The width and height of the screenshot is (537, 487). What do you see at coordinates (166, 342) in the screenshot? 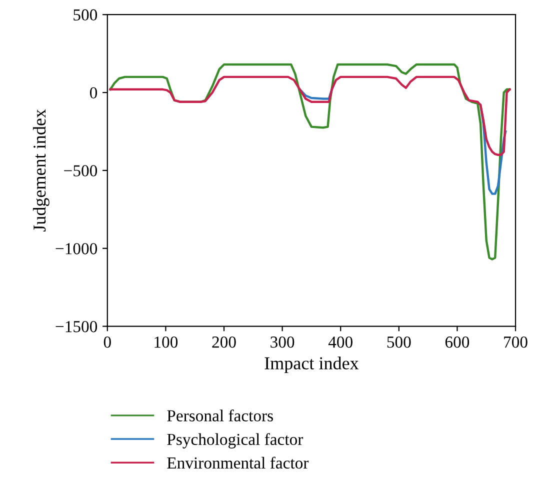
I see `x-tick-label: 100` at bounding box center [166, 342].